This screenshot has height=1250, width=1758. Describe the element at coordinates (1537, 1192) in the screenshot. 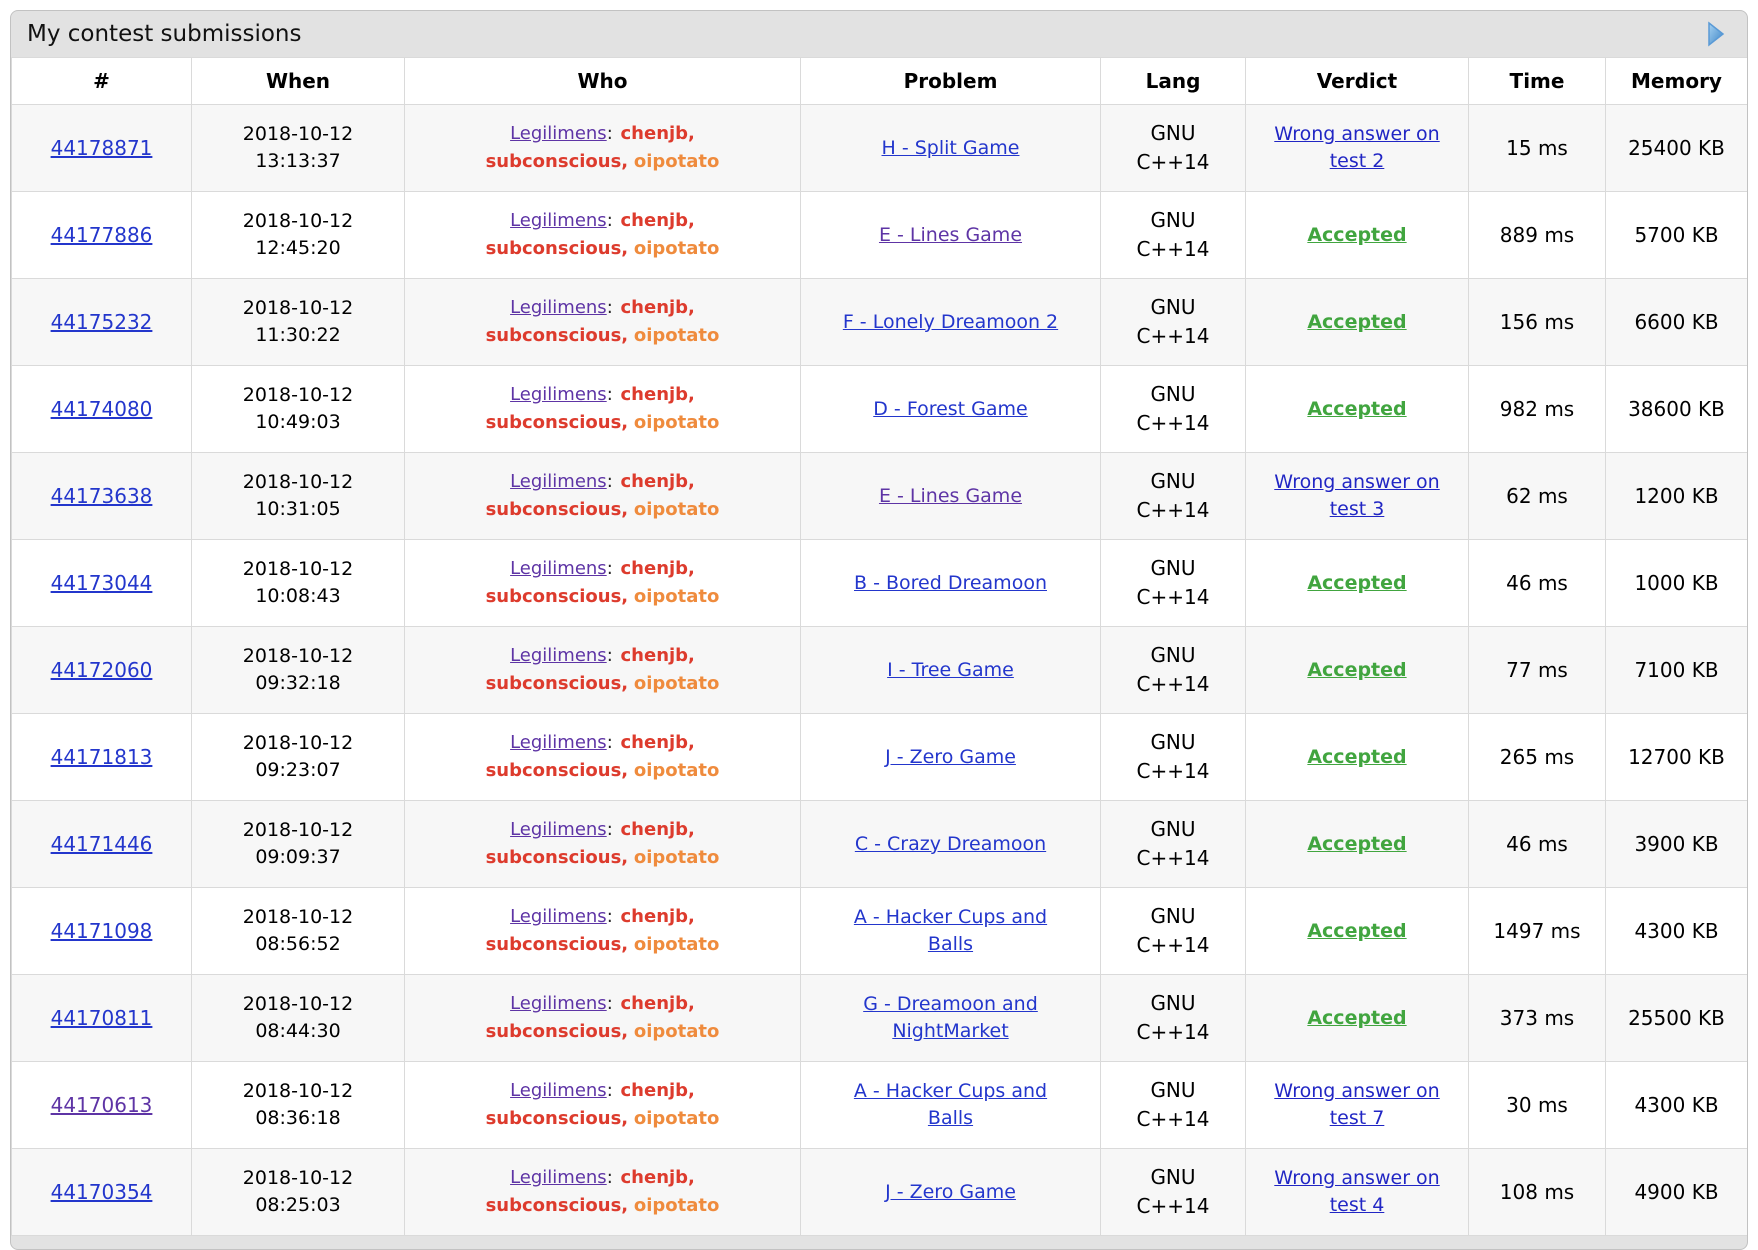

I see `time-cell: 108 ms` at that location.